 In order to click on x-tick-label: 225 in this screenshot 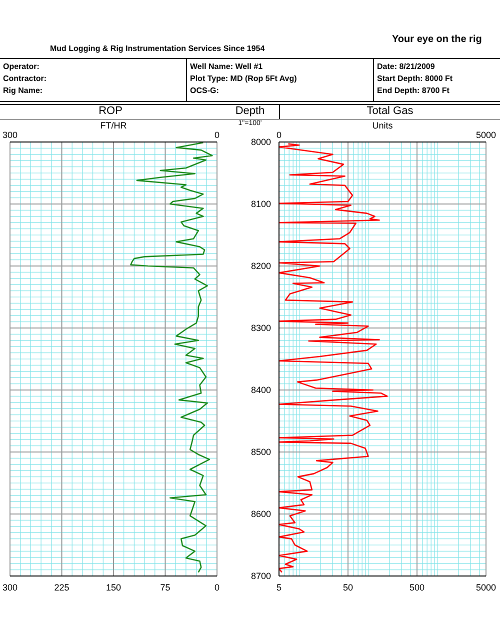, I will do `click(62, 587)`.